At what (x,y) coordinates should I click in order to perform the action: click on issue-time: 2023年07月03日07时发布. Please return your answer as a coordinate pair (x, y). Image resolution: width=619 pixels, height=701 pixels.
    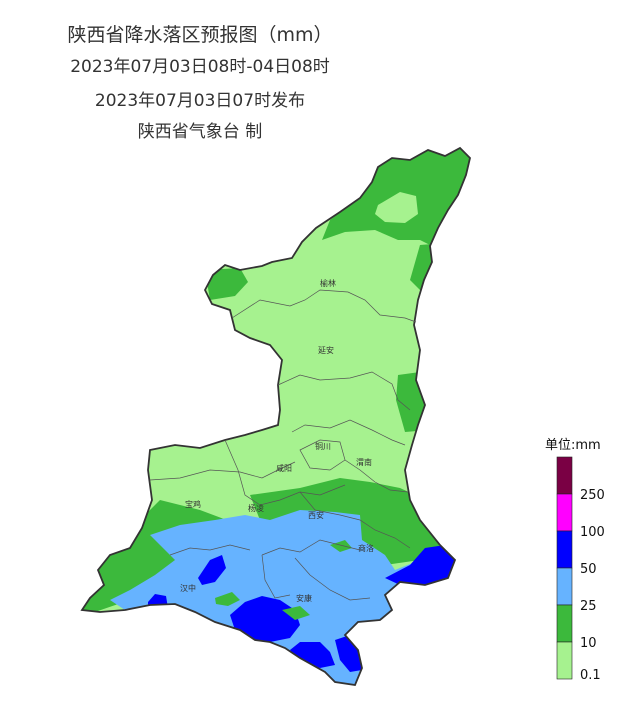
    Looking at the image, I should click on (200, 101).